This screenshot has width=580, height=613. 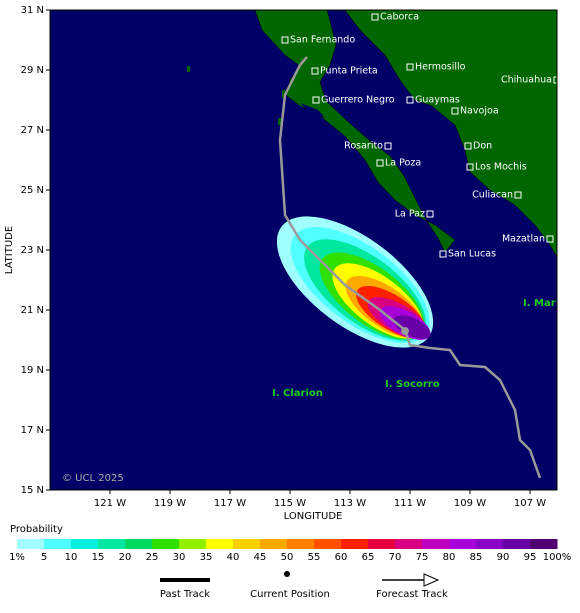 What do you see at coordinates (32, 10) in the screenshot?
I see `y-tick-label: 31 N` at bounding box center [32, 10].